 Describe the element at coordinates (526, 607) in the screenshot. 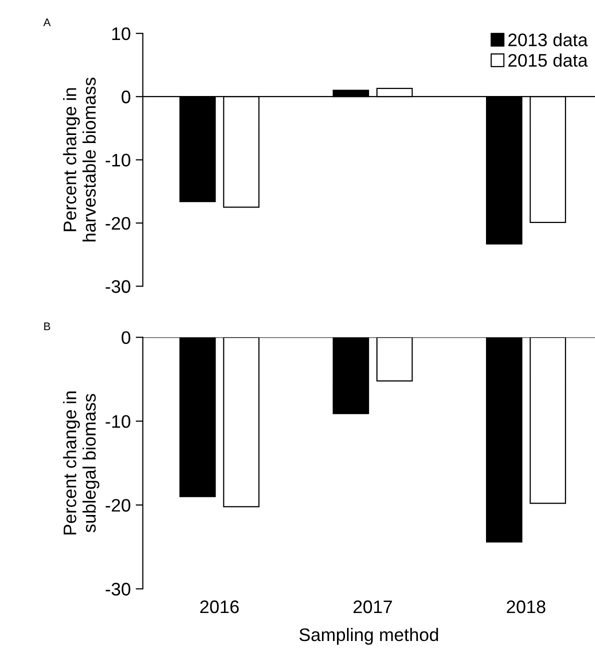

I see `x-tick-label: 2018` at that location.